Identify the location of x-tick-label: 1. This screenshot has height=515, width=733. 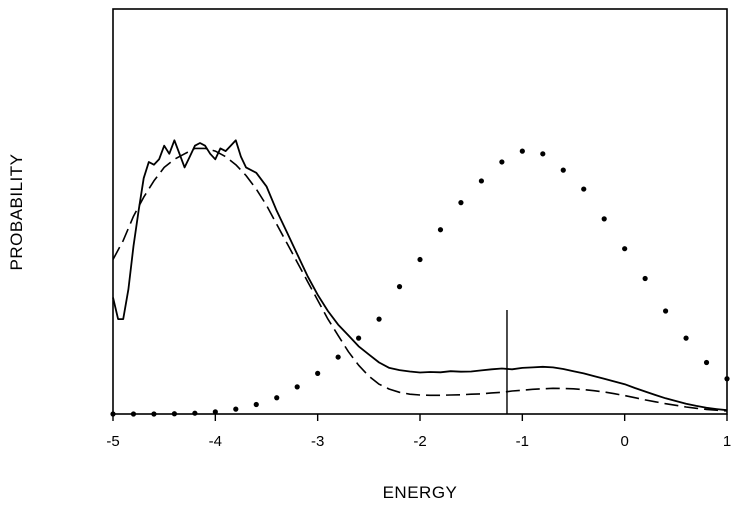
(727, 441).